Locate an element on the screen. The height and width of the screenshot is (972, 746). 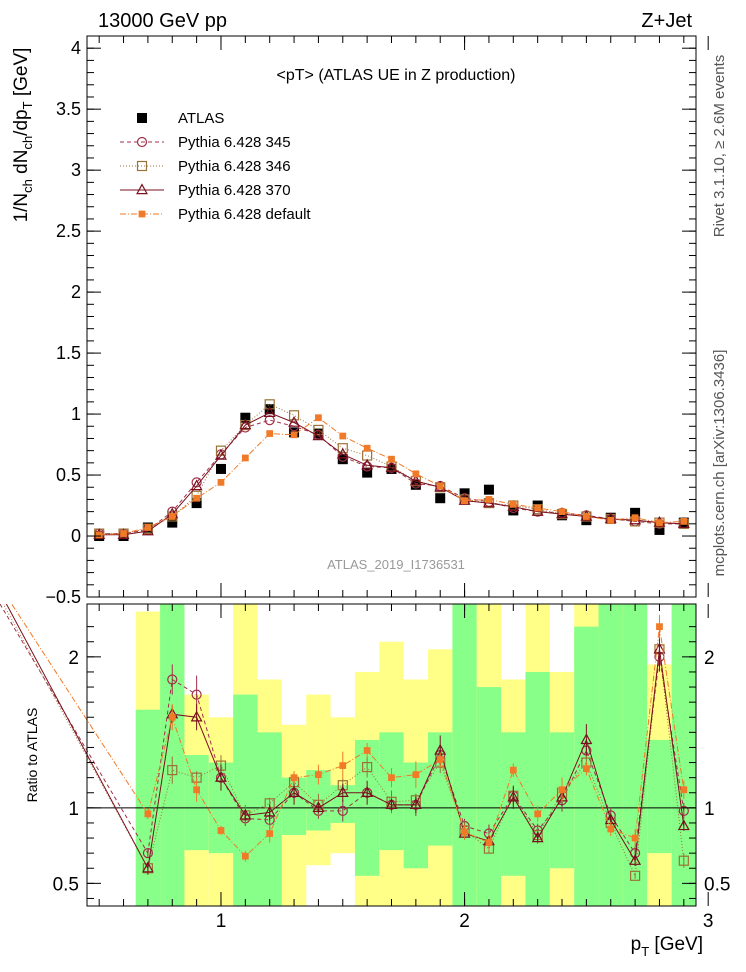
ratio-y-tick-label-right: 2 is located at coordinates (709, 658).